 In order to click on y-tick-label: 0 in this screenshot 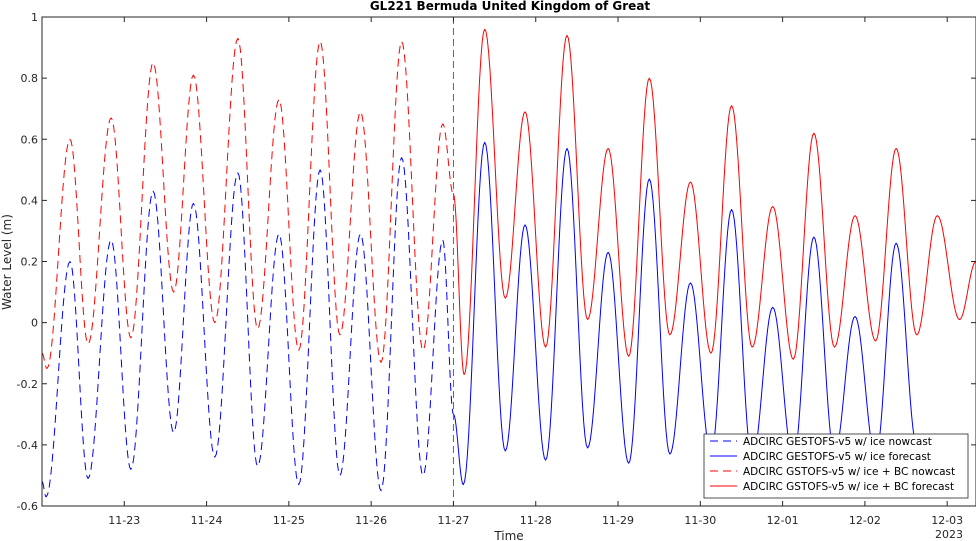, I will do `click(34, 323)`.